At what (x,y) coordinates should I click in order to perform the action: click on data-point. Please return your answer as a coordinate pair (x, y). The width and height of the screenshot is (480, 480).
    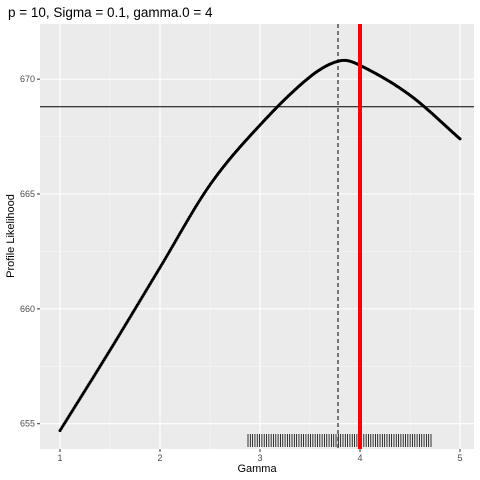
    Looking at the image, I should click on (460, 139).